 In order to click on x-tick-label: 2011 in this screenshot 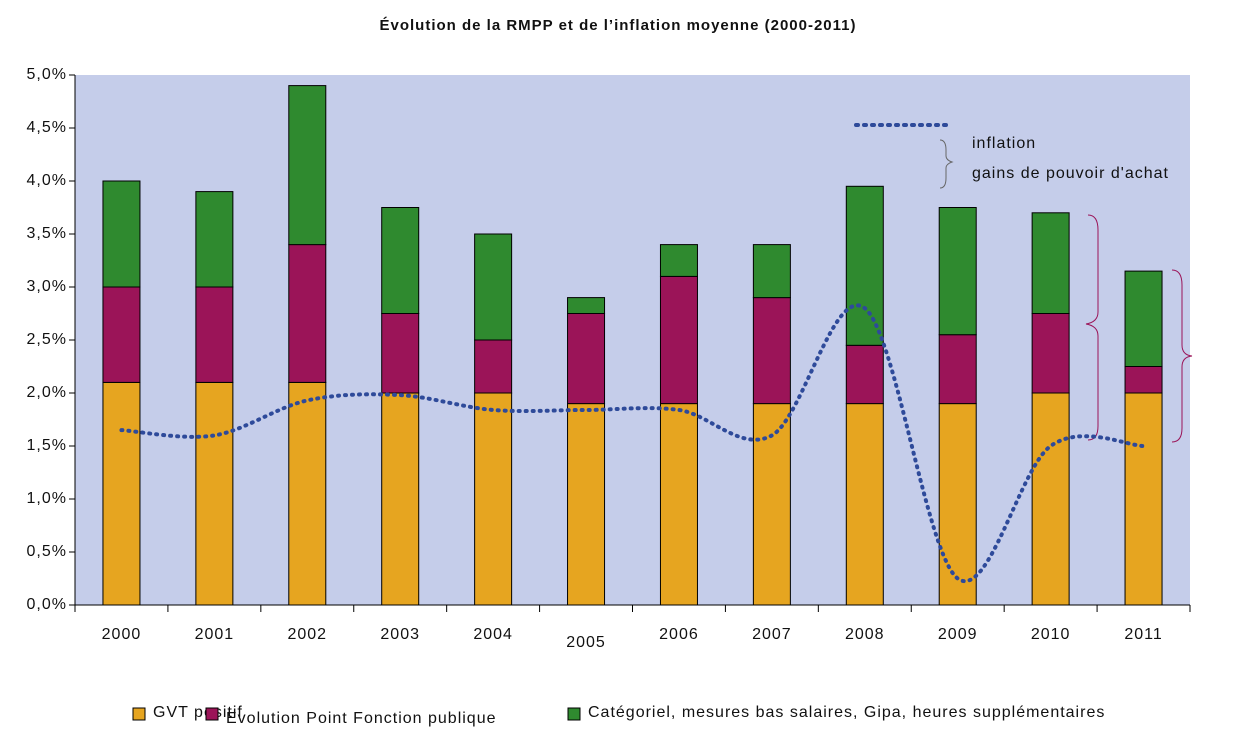, I will do `click(1143, 634)`.